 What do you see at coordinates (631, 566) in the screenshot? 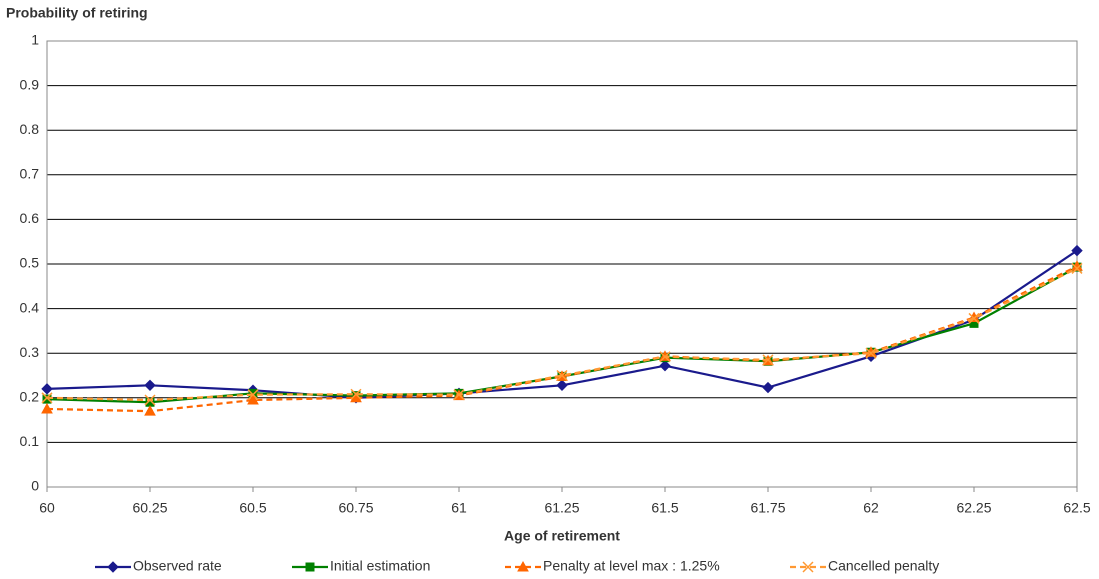
I see `legend-label: Penalty at level max : 1.25%` at bounding box center [631, 566].